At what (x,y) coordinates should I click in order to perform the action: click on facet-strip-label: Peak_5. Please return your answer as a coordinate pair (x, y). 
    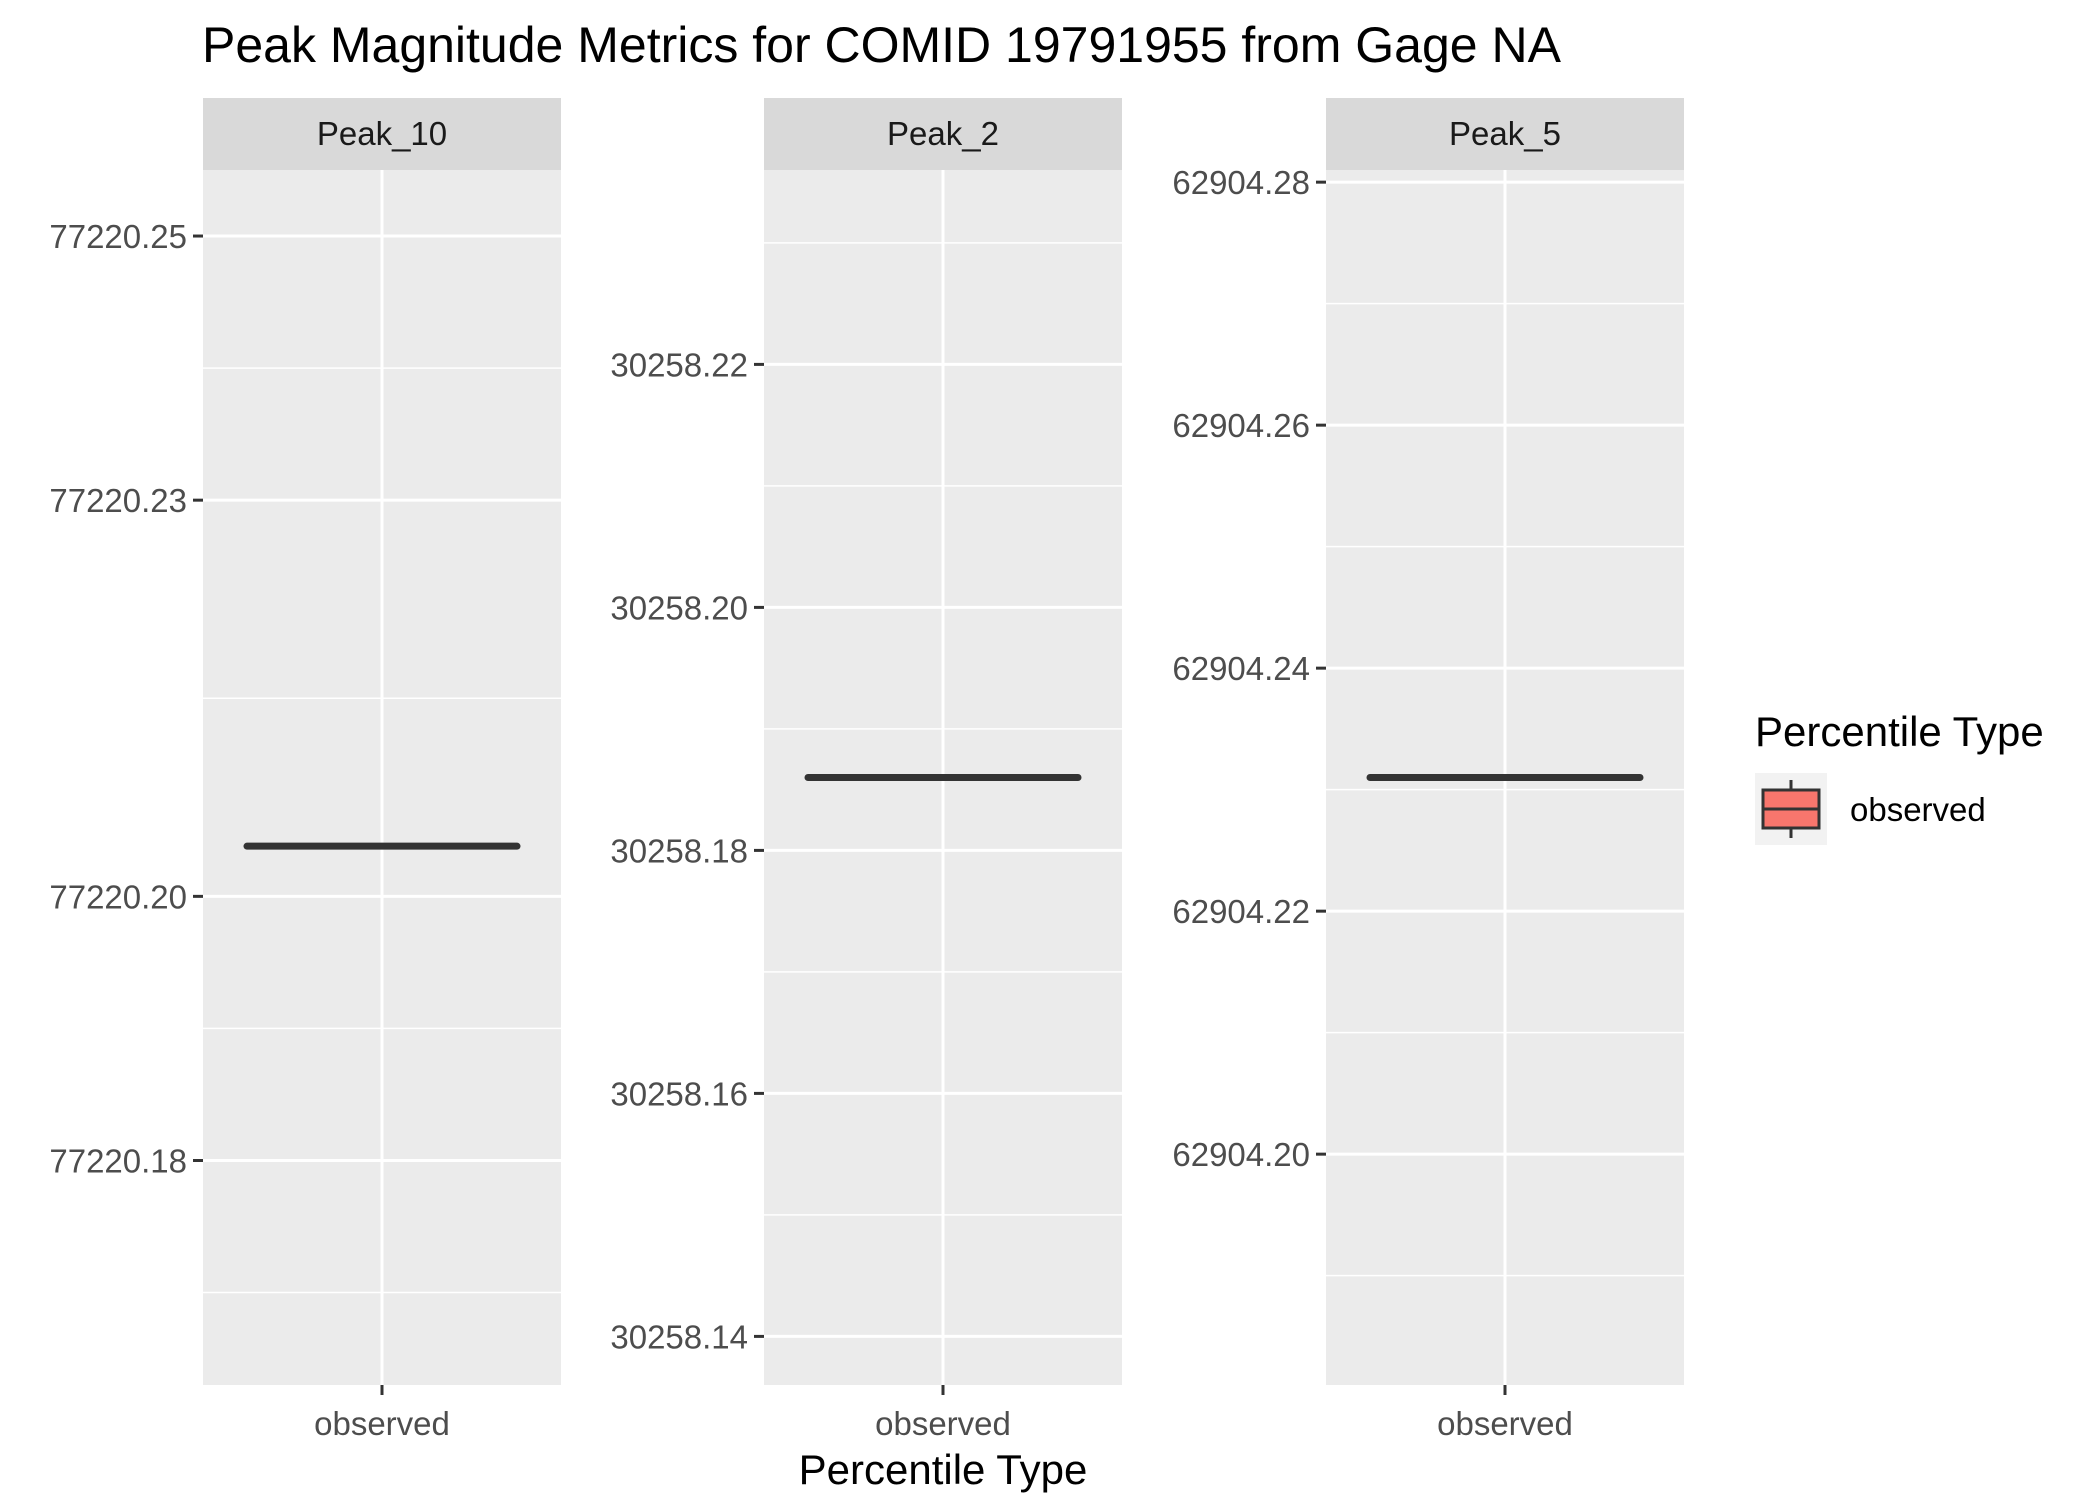
    Looking at the image, I should click on (1505, 133).